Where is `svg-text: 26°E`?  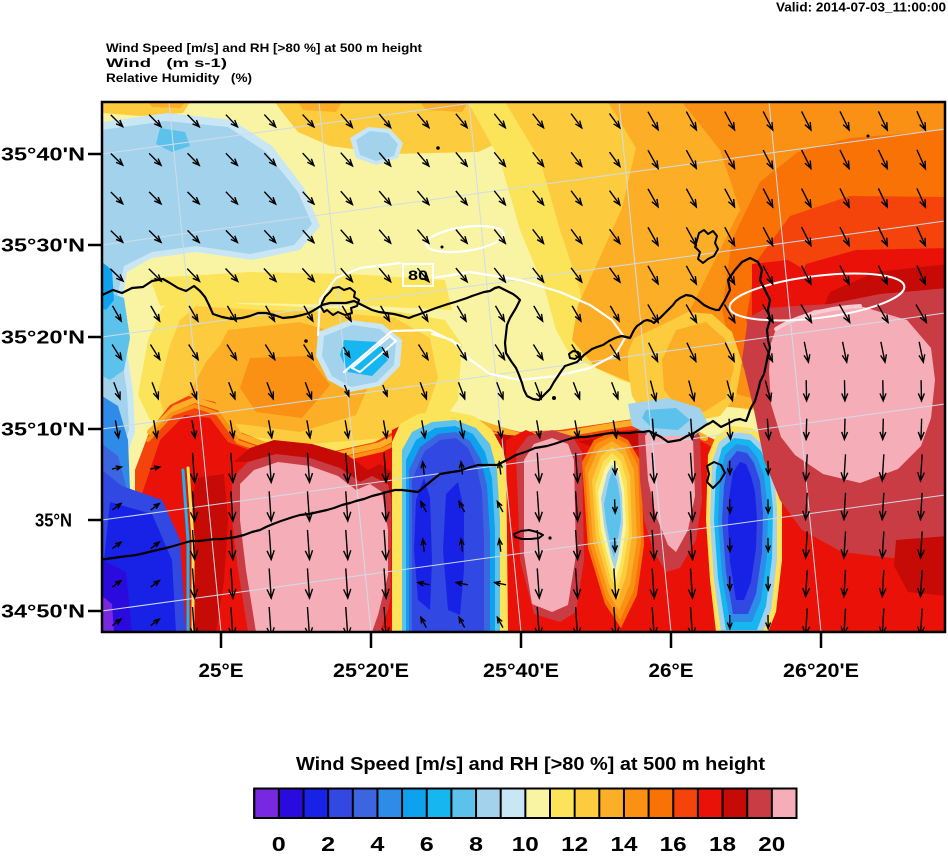 svg-text: 26°E is located at coordinates (671, 671).